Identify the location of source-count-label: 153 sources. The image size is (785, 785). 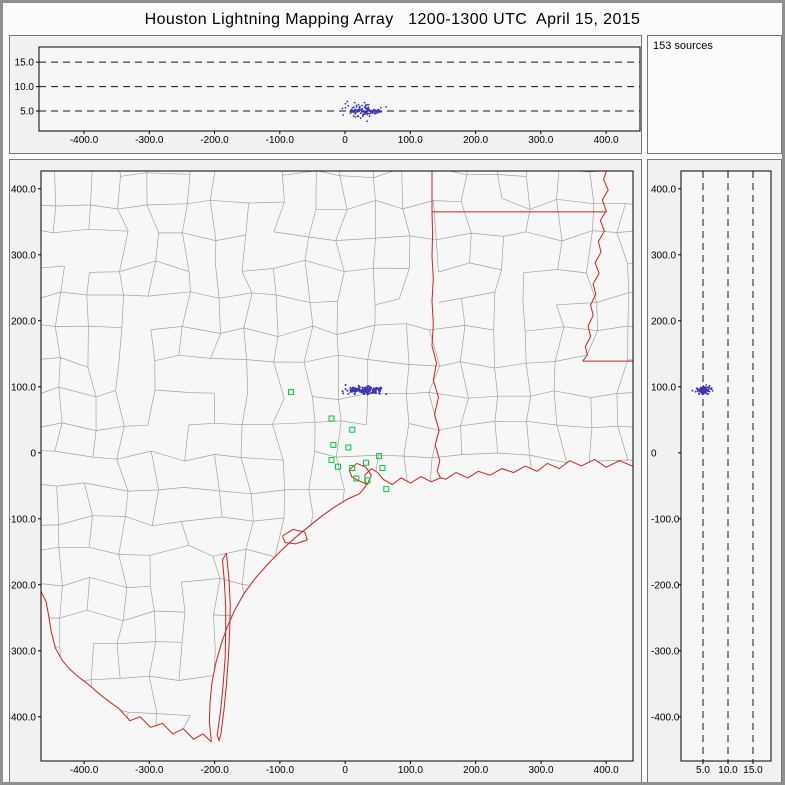
(683, 46).